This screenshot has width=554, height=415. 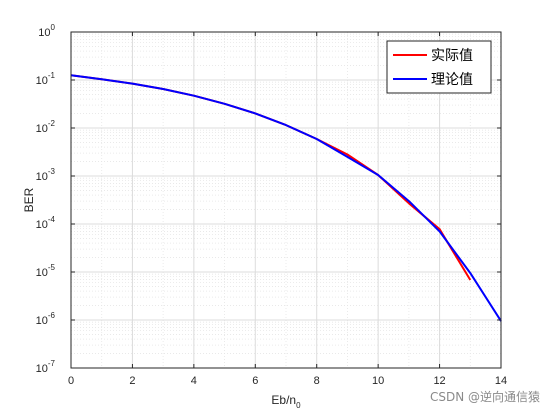 What do you see at coordinates (46, 127) in the screenshot?
I see `y-tick-label: 10⁻²` at bounding box center [46, 127].